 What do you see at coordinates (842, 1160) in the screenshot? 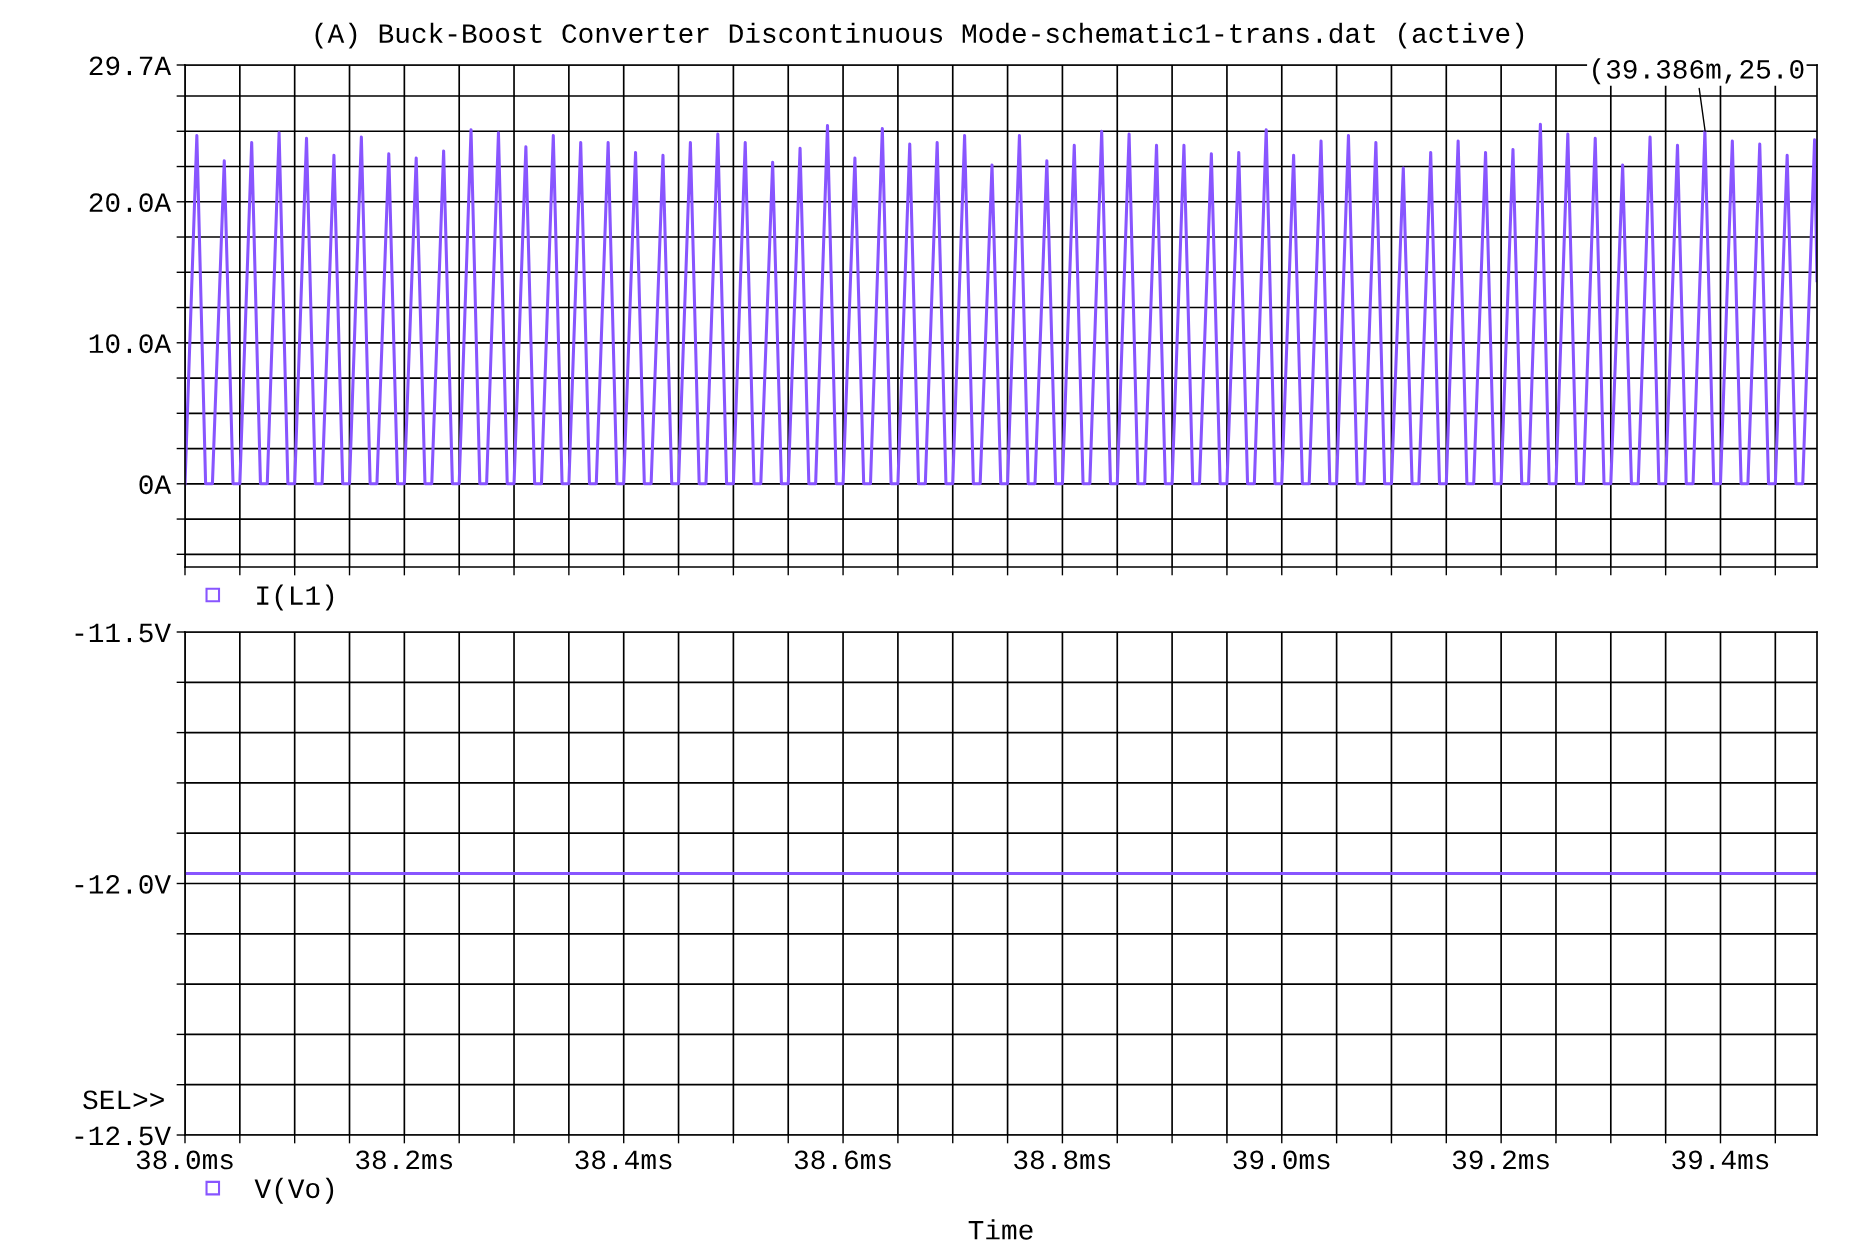
I see `x-tick-label: 38.6ms` at bounding box center [842, 1160].